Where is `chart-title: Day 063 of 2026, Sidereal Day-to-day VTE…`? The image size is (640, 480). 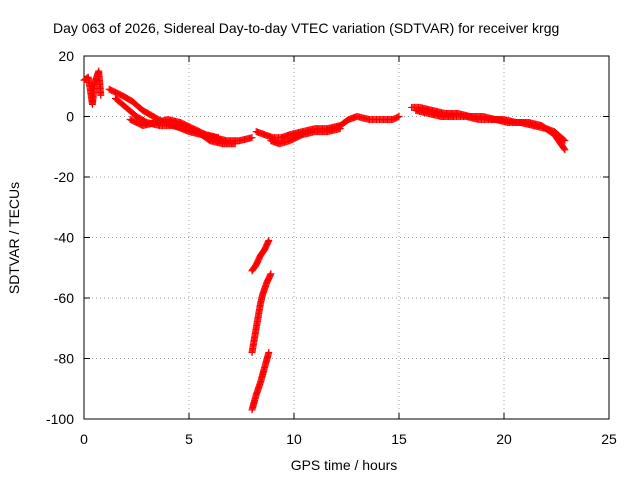
chart-title: Day 063 of 2026, Sidereal Day-to-day VTE… is located at coordinates (306, 28).